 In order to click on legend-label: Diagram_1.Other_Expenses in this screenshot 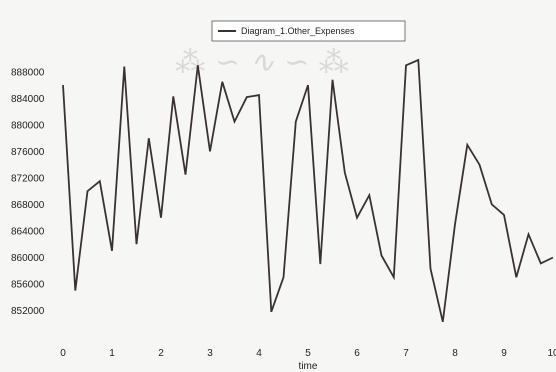, I will do `click(298, 31)`.